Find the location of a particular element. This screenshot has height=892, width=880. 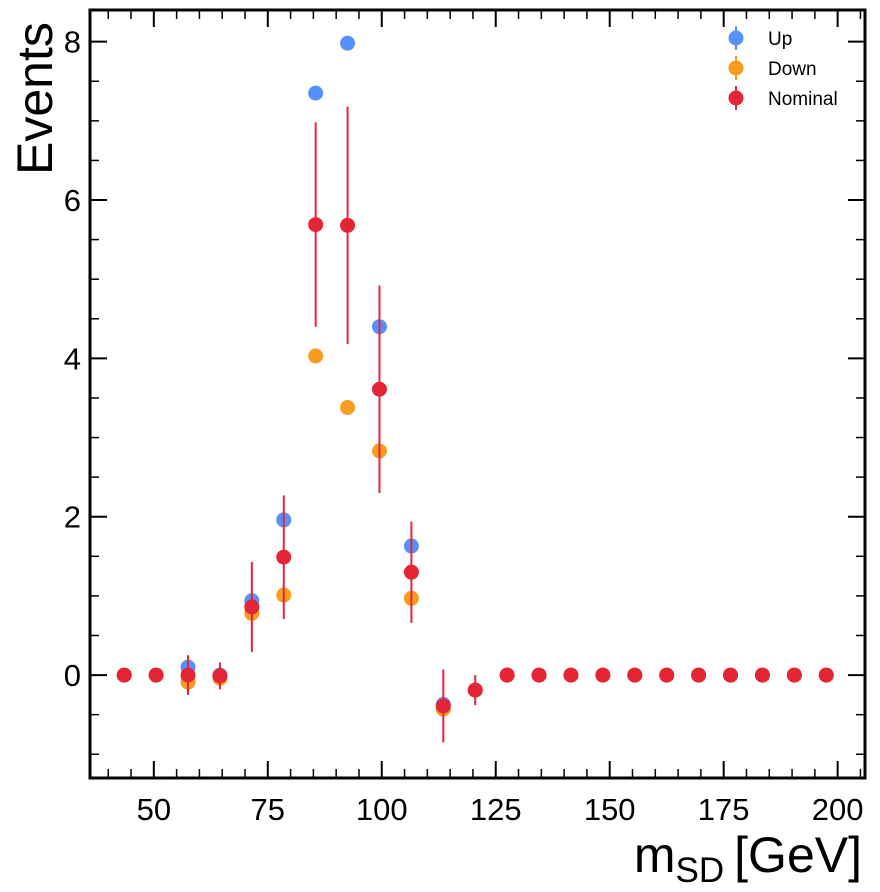

legend-label: Nominal is located at coordinates (803, 99).